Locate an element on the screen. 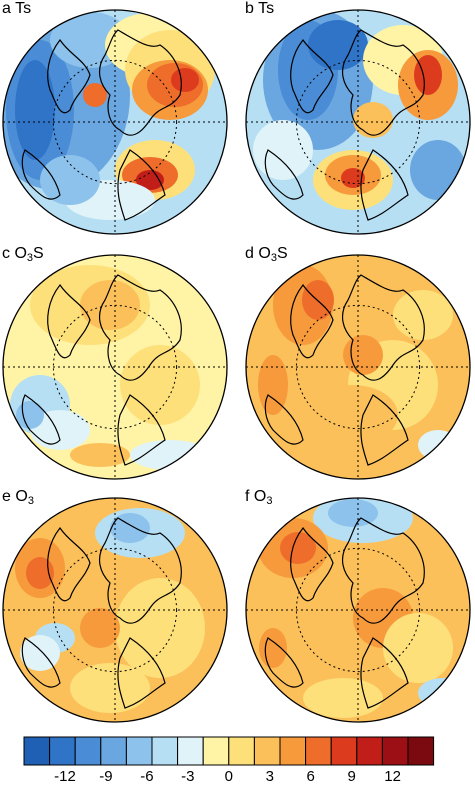  colorbar-tick-label: 12 is located at coordinates (392, 776).